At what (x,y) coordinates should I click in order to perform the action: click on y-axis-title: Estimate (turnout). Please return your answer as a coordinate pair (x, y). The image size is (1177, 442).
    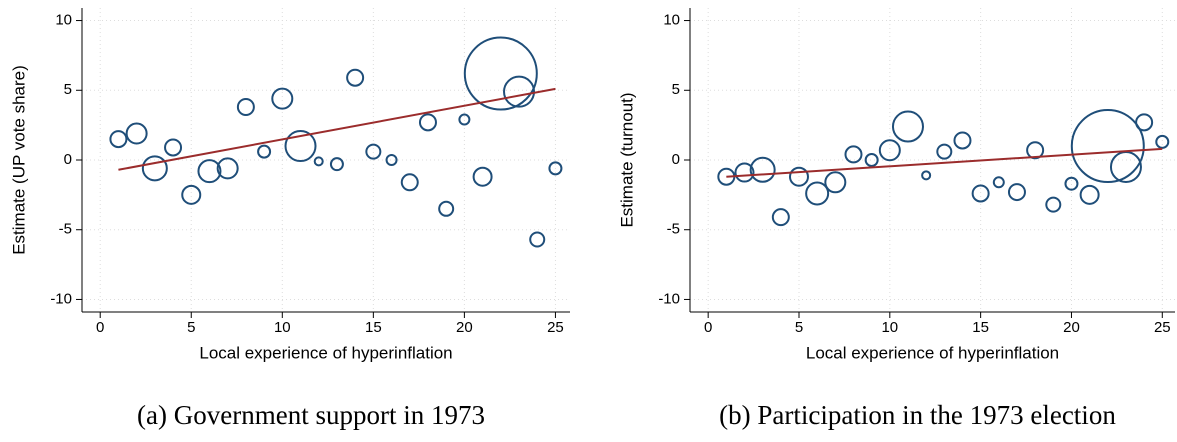
    Looking at the image, I should click on (626, 159).